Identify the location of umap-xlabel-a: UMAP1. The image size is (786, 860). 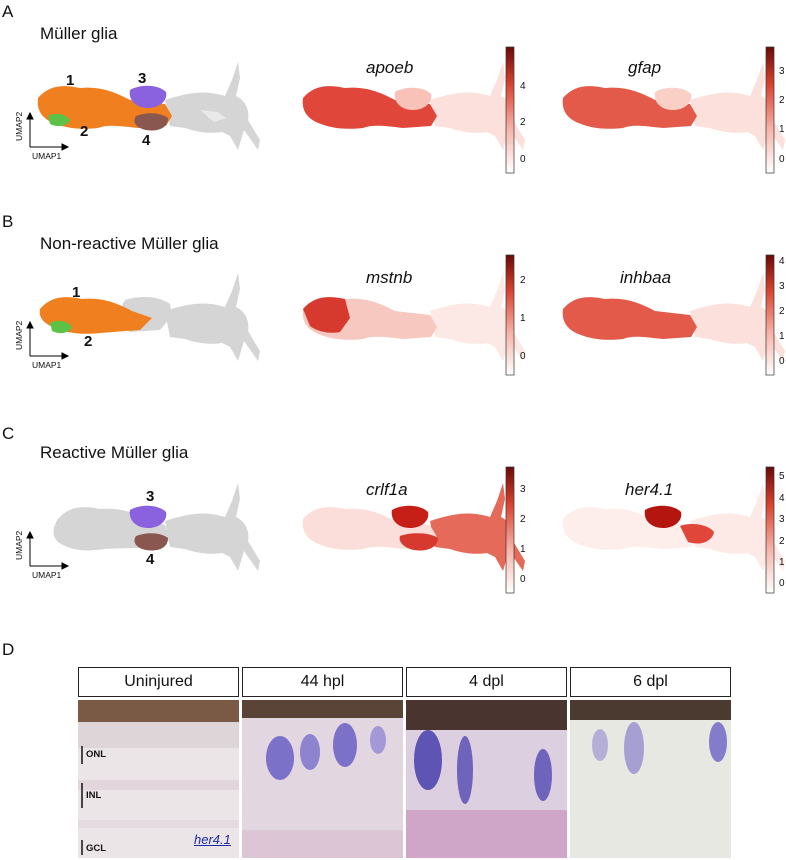
(47, 156).